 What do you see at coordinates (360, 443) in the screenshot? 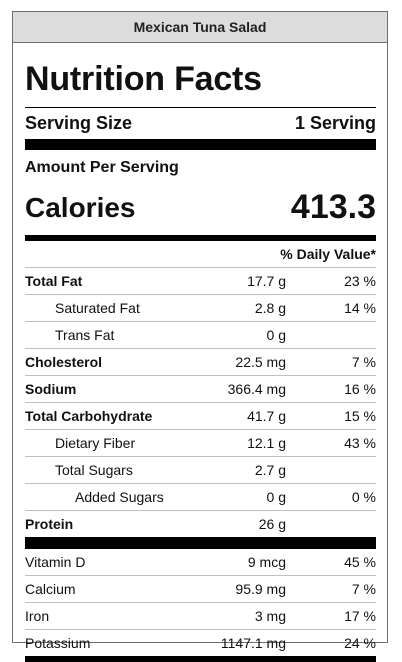
I see `nutrient-daily-value: 43 %` at bounding box center [360, 443].